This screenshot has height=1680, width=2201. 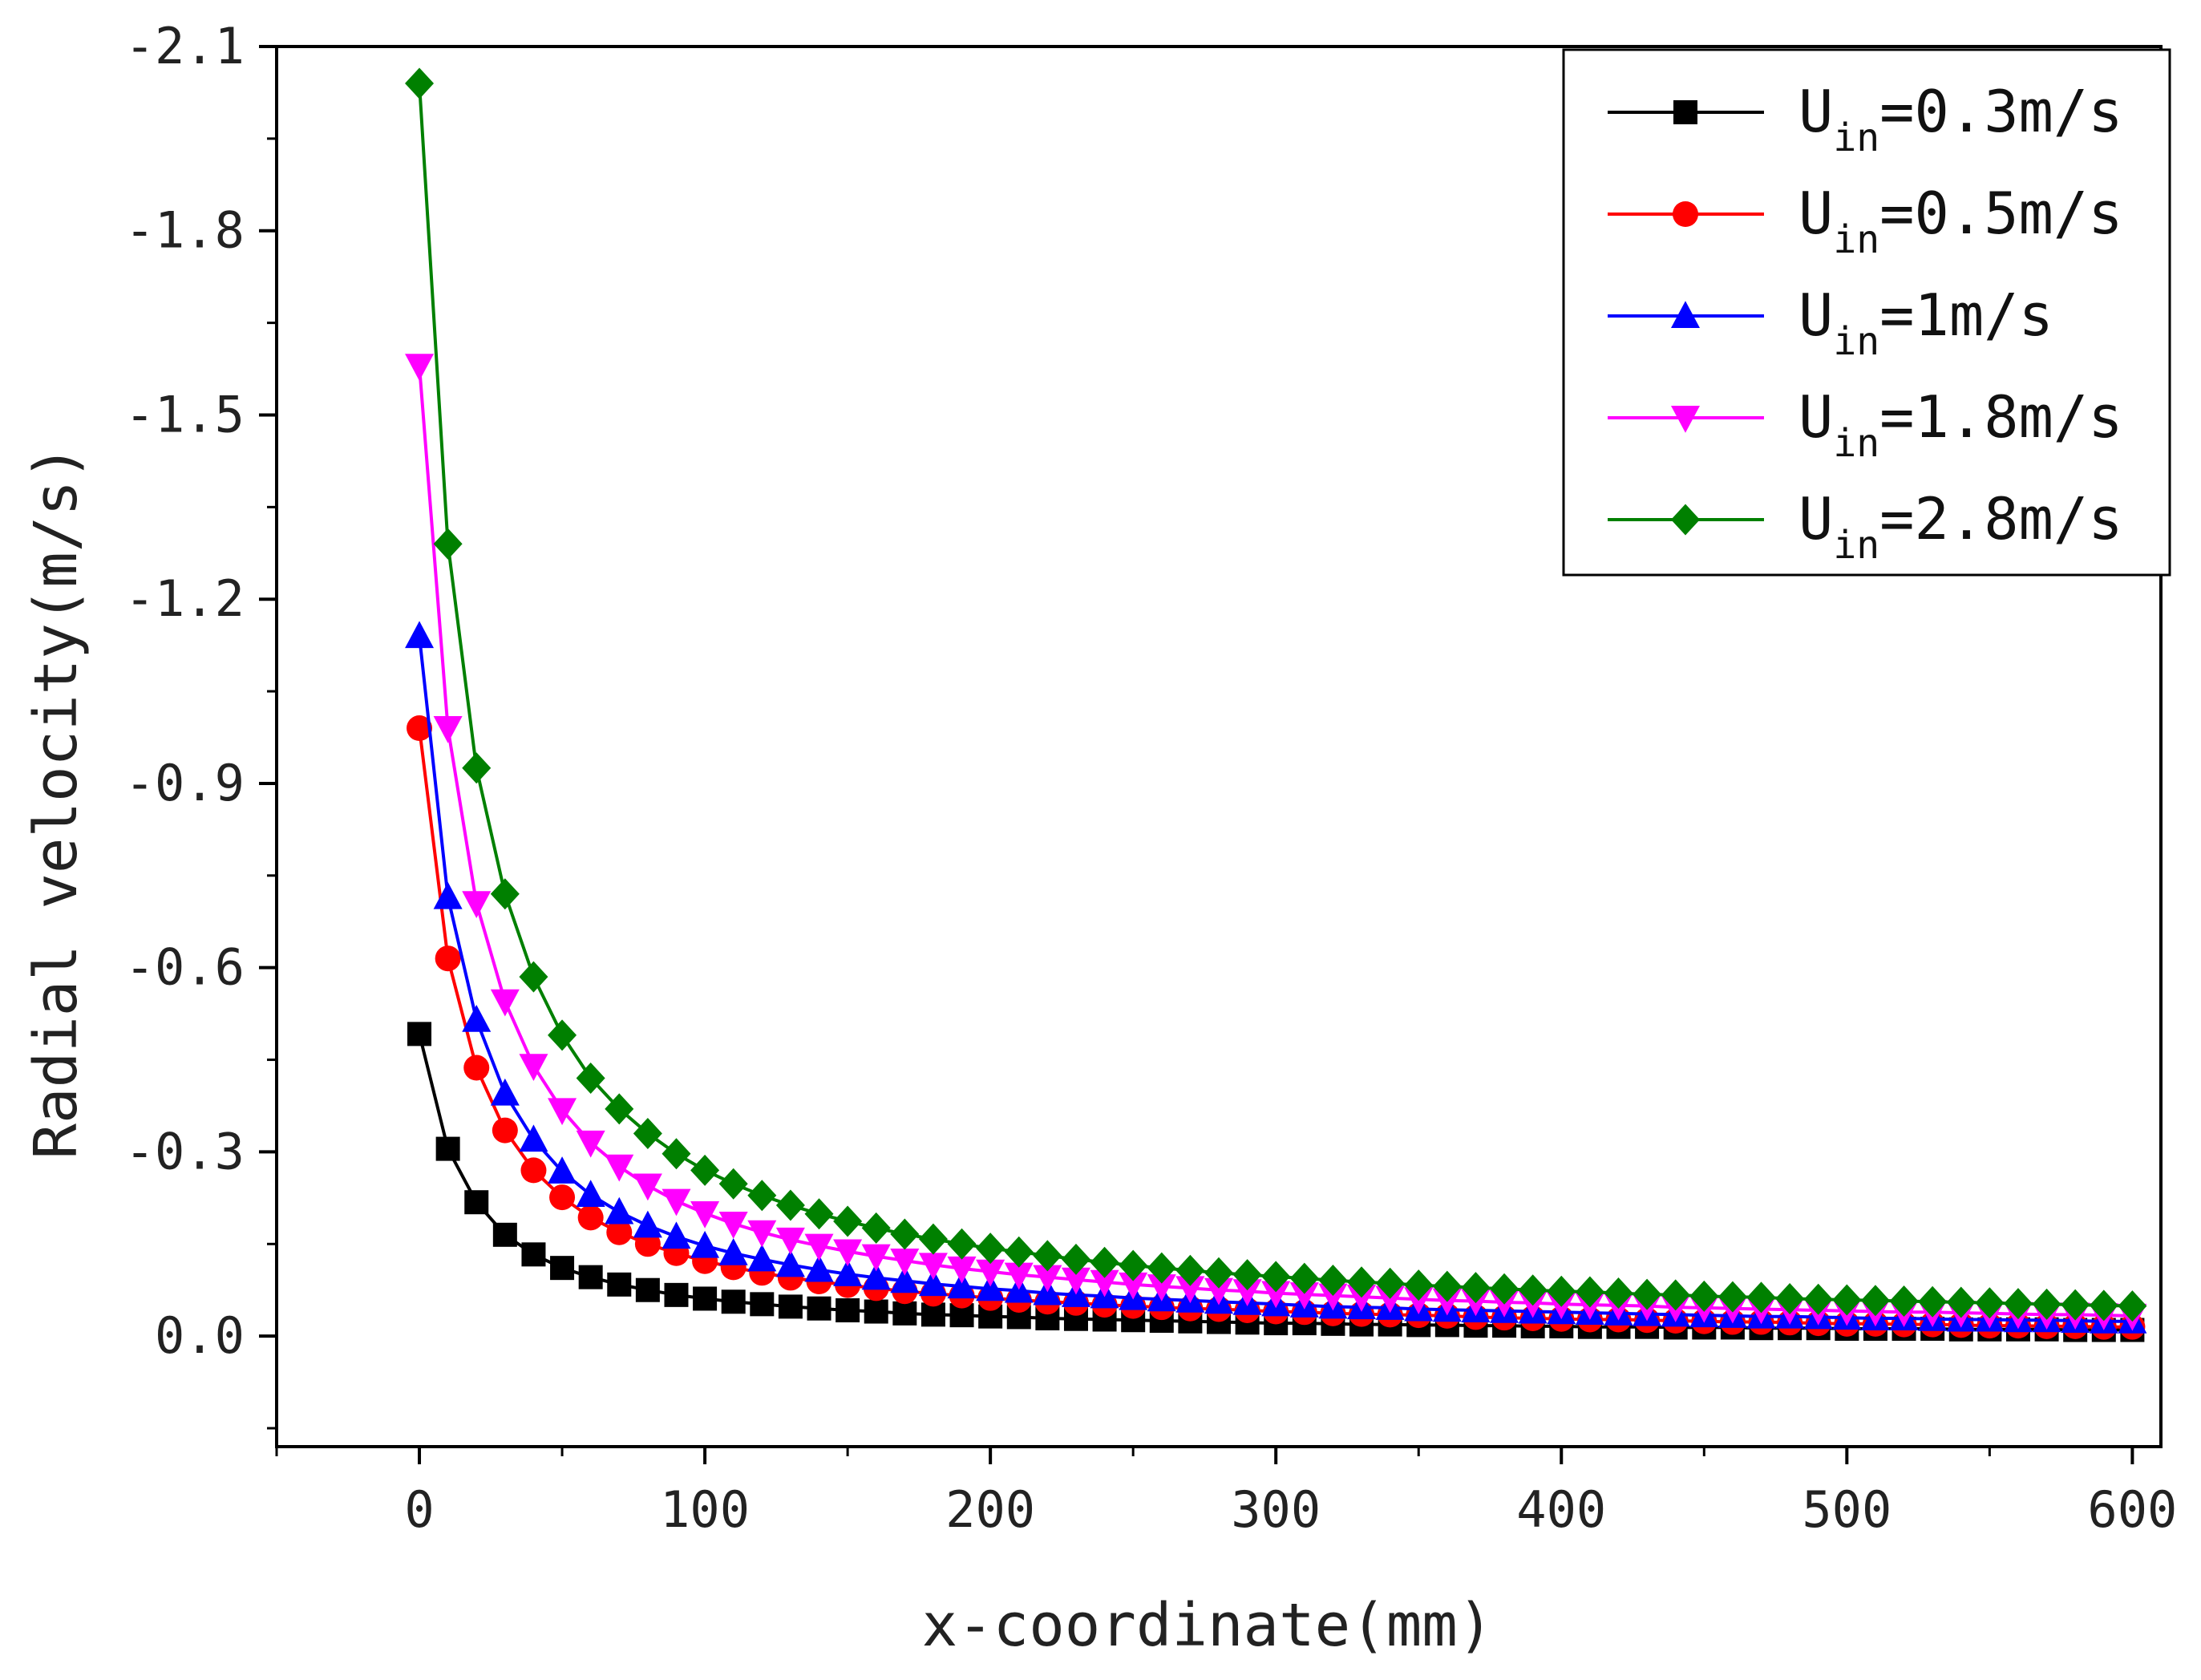 I want to click on y-tick-label: -0.9, so click(x=185, y=783).